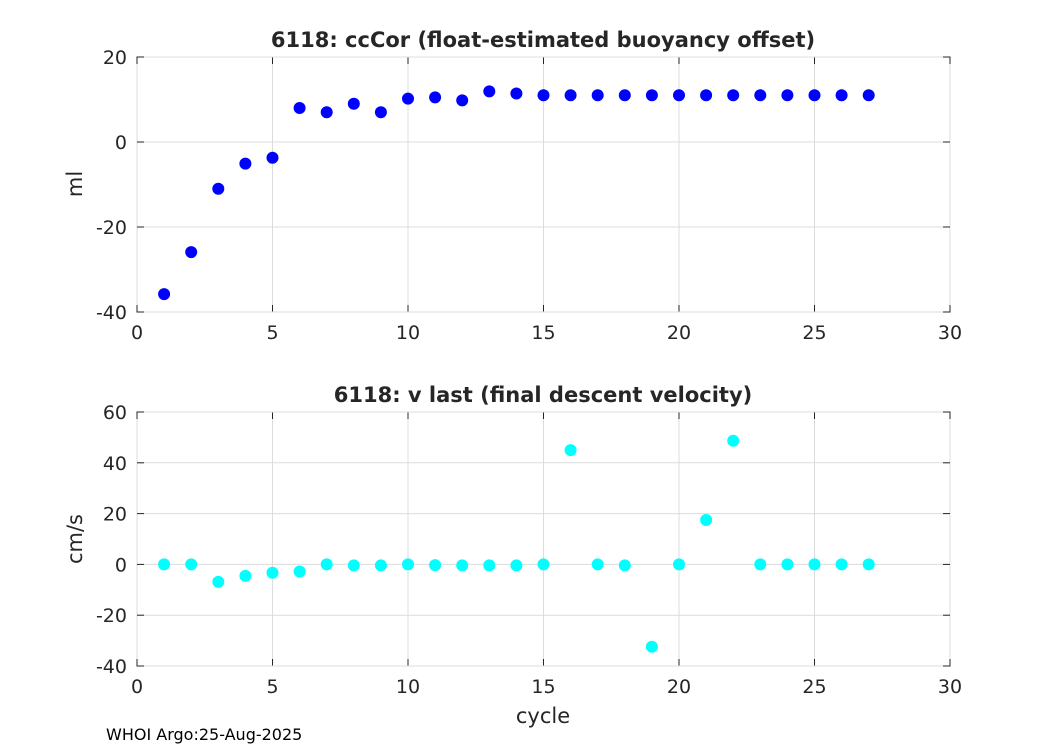 This screenshot has height=750, width=1050. What do you see at coordinates (115, 413) in the screenshot?
I see `y-tick-label: 60` at bounding box center [115, 413].